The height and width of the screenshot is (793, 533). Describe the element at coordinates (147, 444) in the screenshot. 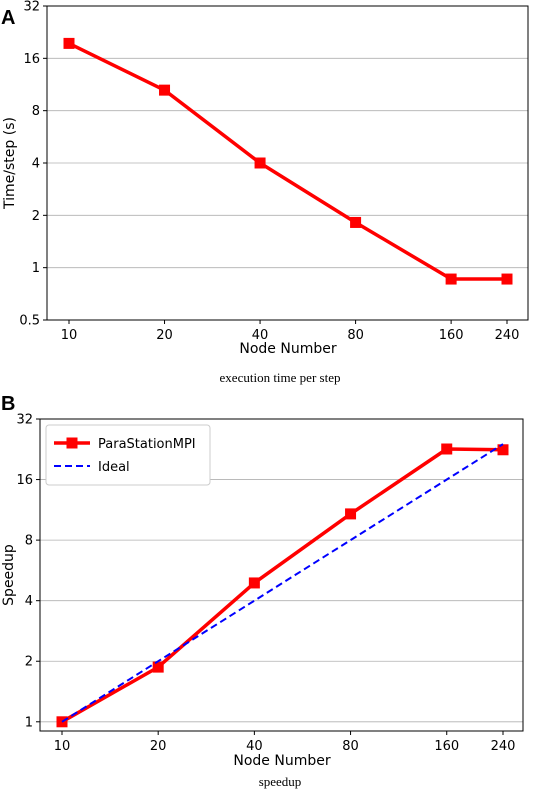

I see `panel-b-legend-label: ParaStationMPI` at that location.